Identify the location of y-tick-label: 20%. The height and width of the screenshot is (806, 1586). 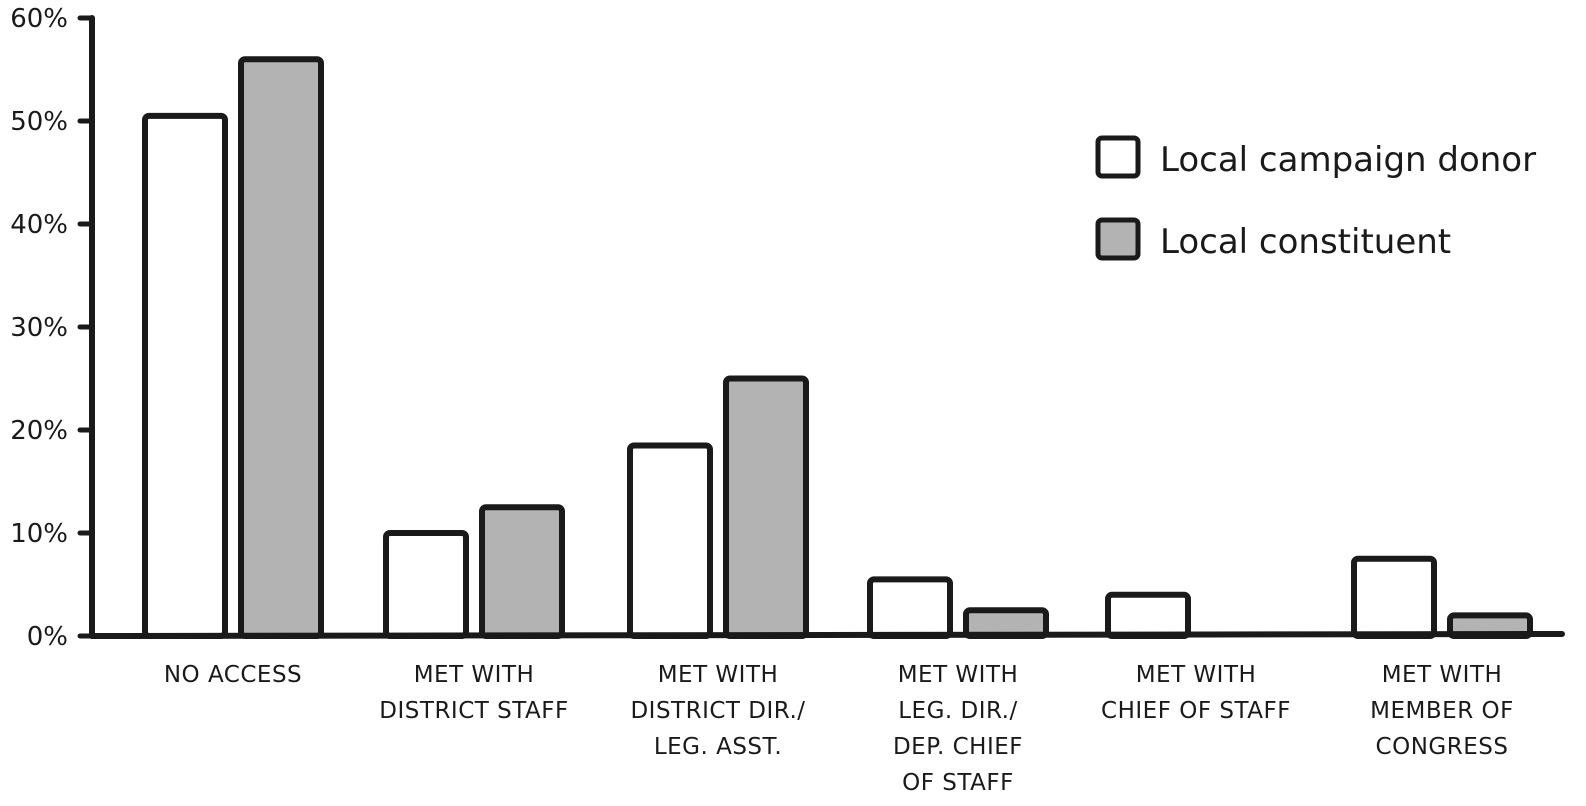
(39, 431).